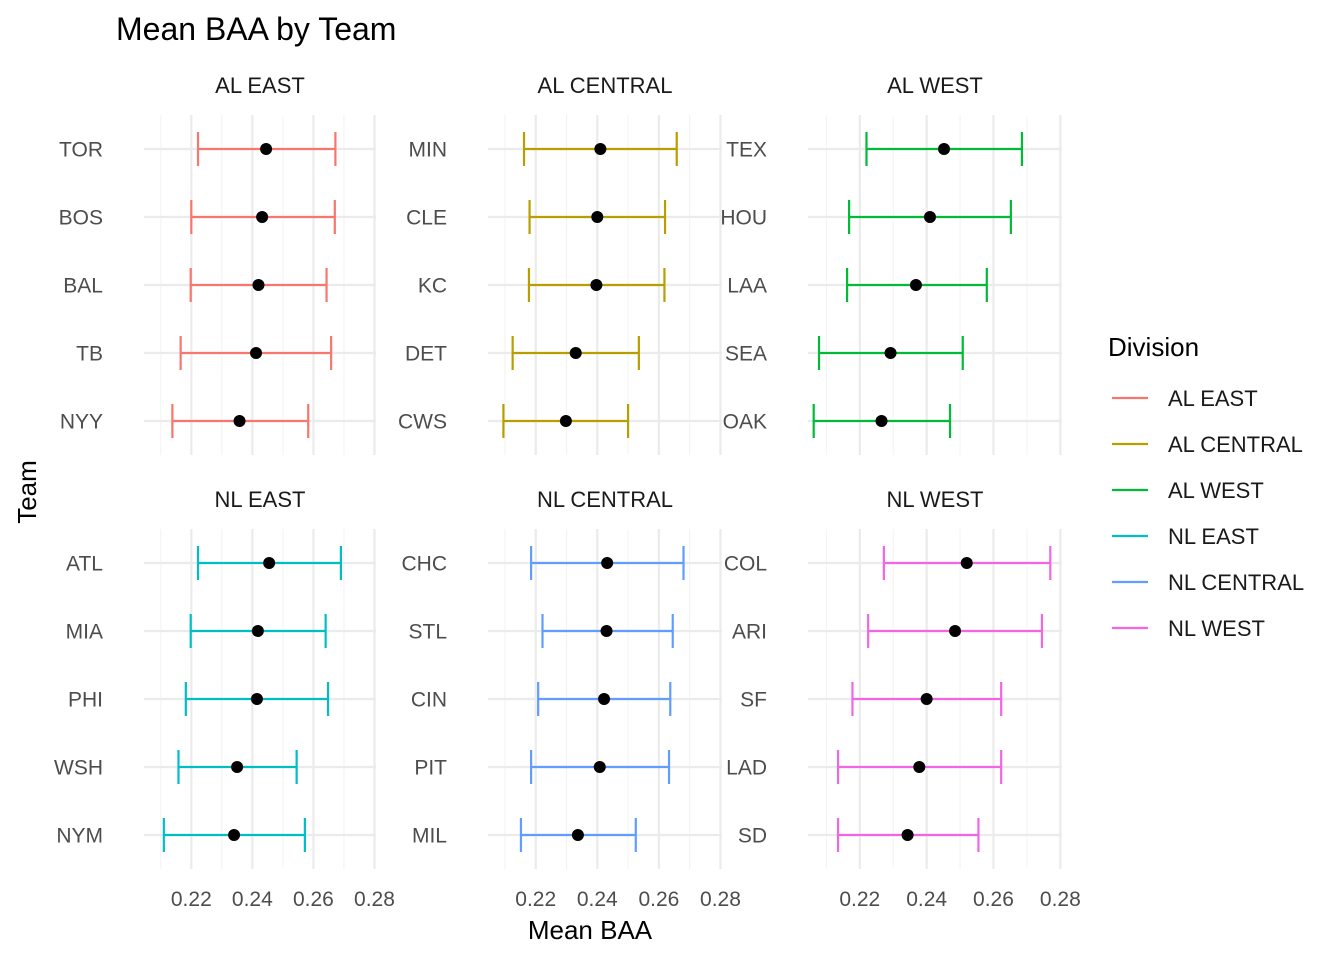 This screenshot has width=1344, height=960. What do you see at coordinates (422, 422) in the screenshot?
I see `team-tick-label: CWS` at bounding box center [422, 422].